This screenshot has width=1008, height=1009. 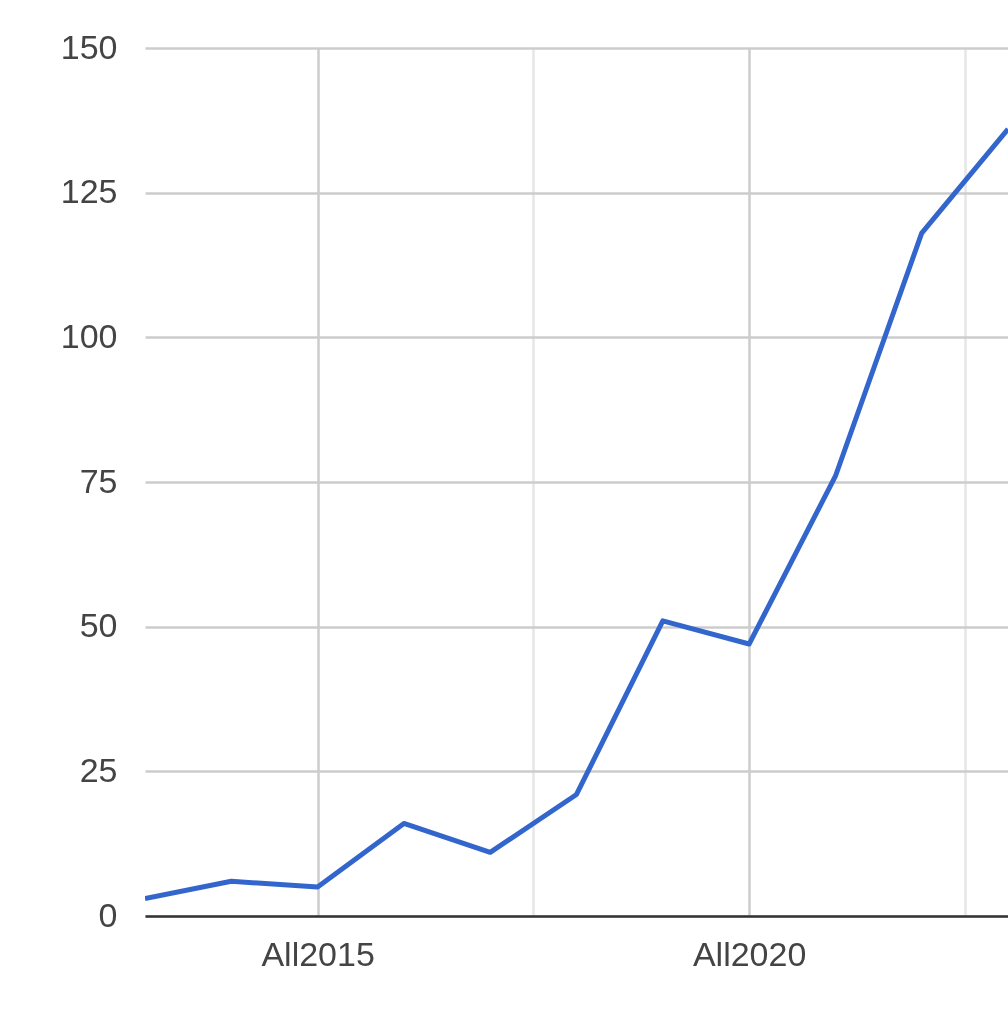 I want to click on y-tick-label: 125, so click(x=89, y=191).